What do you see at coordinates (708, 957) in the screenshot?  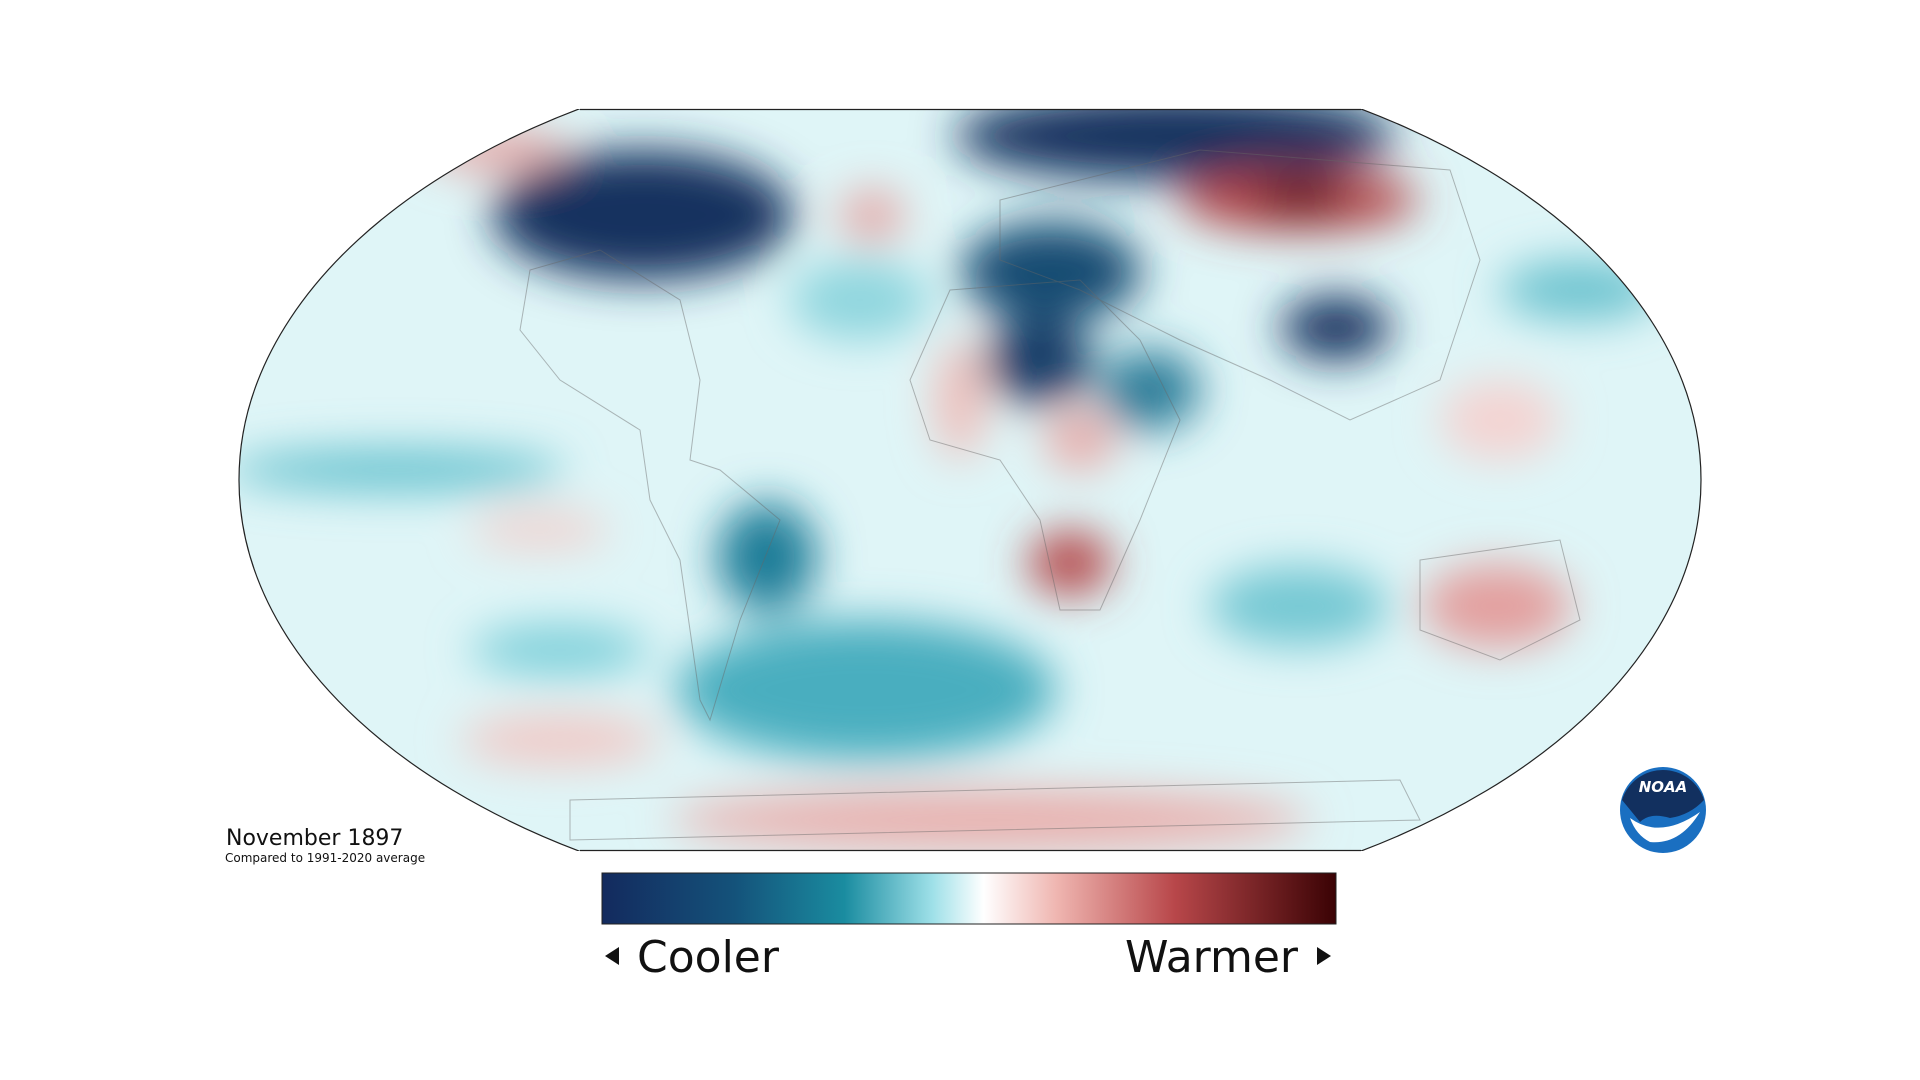 I see `legend-low-label: Cooler` at bounding box center [708, 957].